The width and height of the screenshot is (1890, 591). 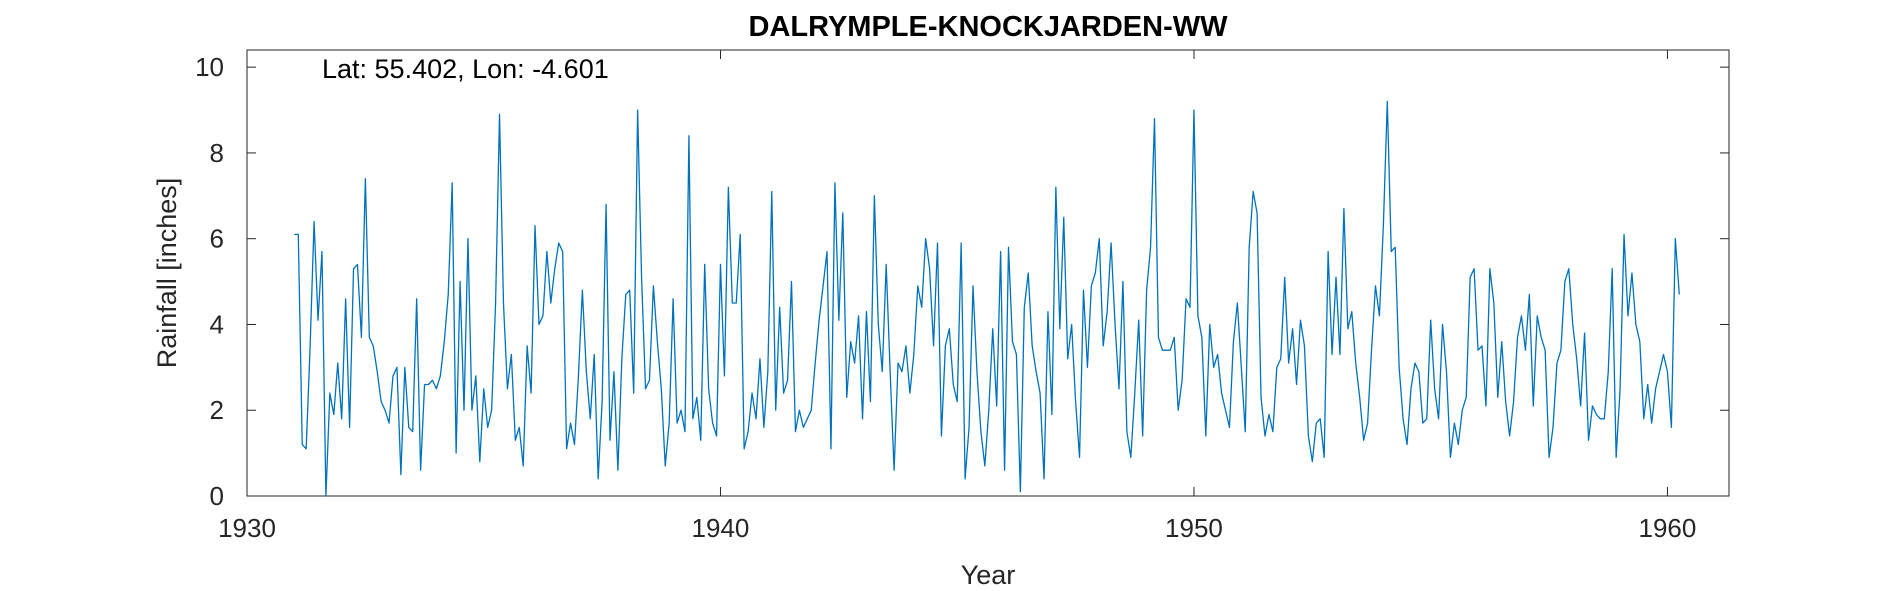 What do you see at coordinates (209, 67) in the screenshot?
I see `y-tick-label: 10` at bounding box center [209, 67].